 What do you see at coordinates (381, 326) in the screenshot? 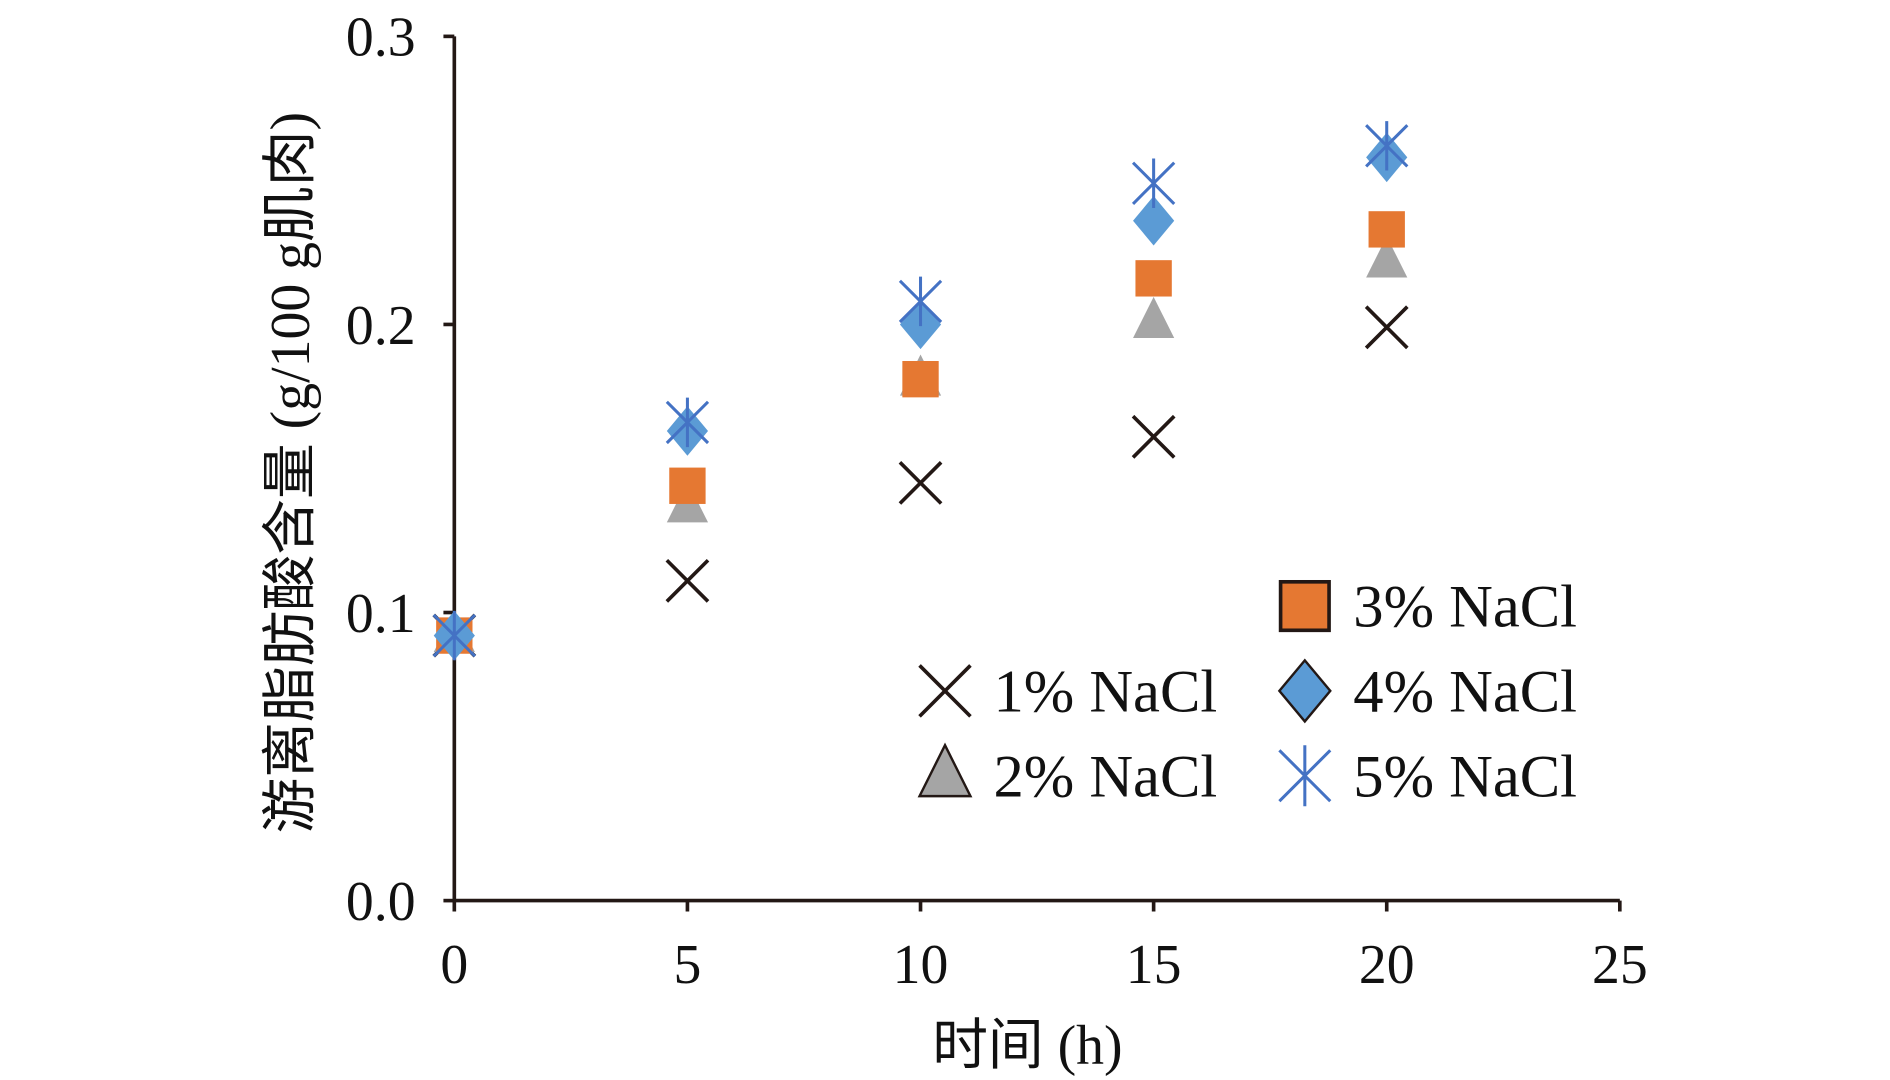
I see `y-tick-label: 0.2` at bounding box center [381, 326].